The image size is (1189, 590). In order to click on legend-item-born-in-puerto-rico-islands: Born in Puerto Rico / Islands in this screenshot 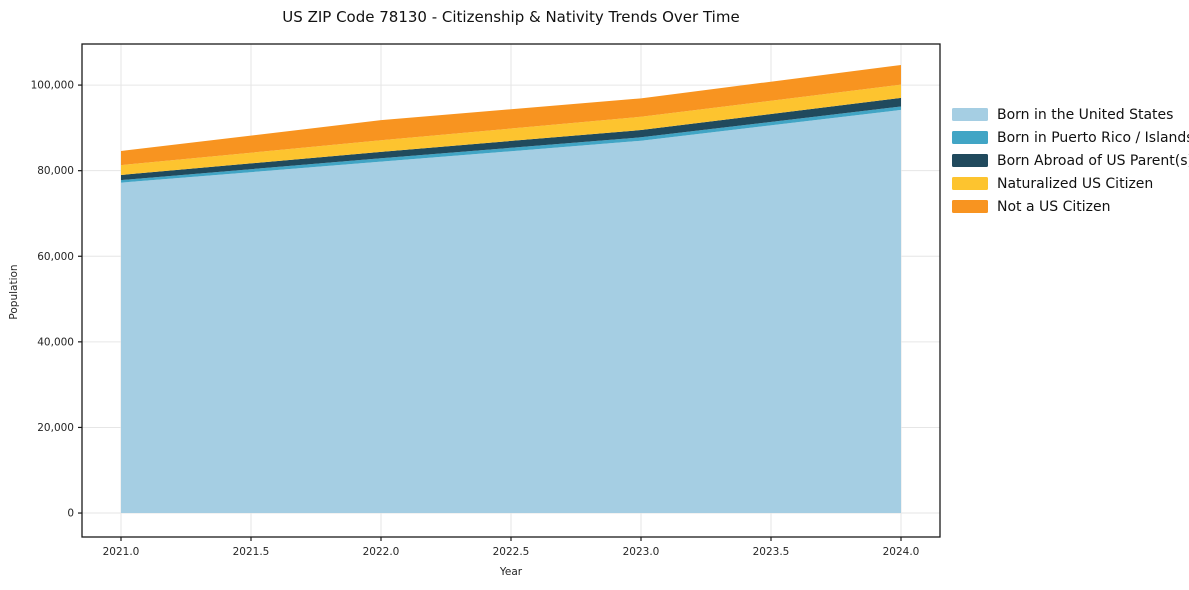, I will do `click(1070, 137)`.